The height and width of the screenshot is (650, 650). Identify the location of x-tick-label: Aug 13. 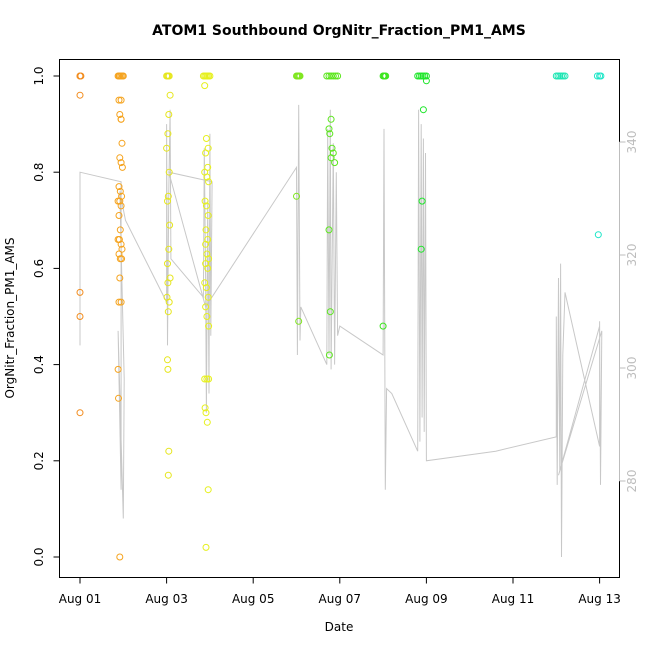
(599, 599).